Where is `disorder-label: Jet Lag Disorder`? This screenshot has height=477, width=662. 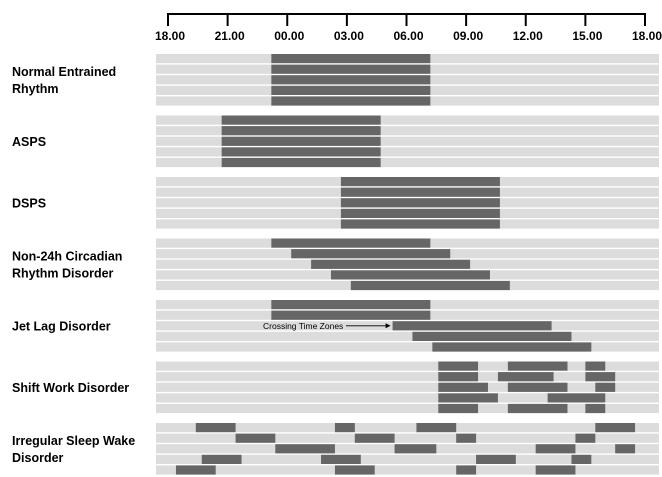
disorder-label: Jet Lag Disorder is located at coordinates (61, 327).